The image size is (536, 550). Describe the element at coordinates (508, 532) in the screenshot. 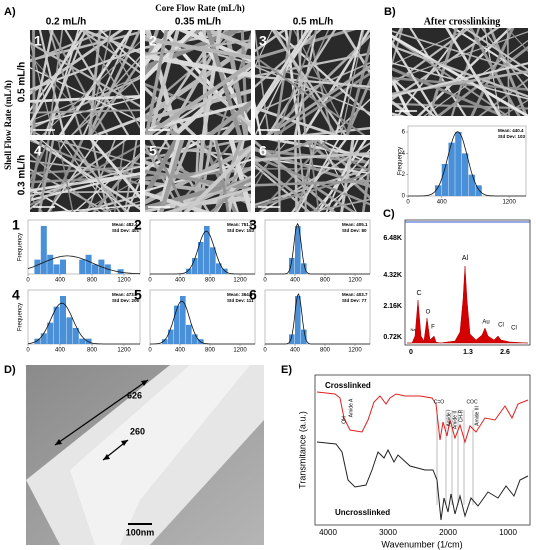

I see `x-tick-label: 1000` at that location.